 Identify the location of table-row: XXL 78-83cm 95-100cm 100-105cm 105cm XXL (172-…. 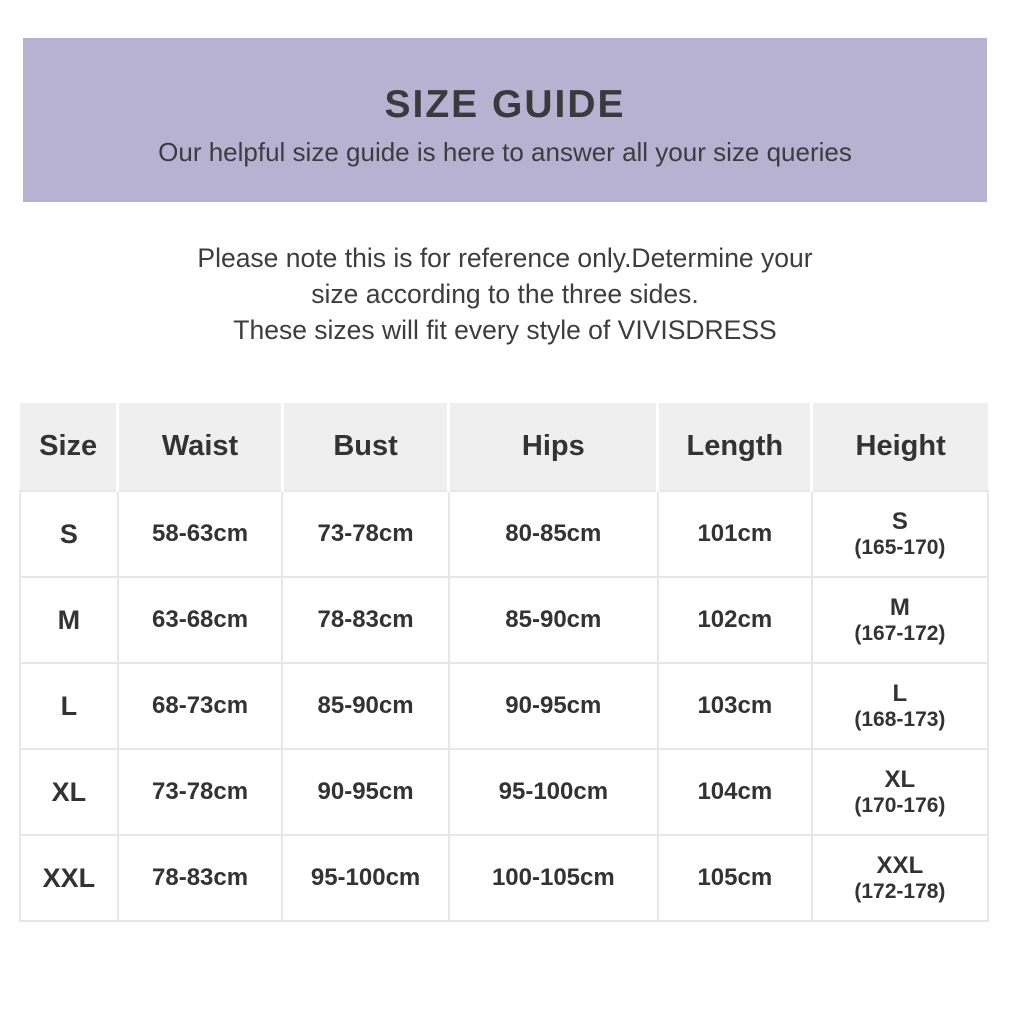
(504, 878).